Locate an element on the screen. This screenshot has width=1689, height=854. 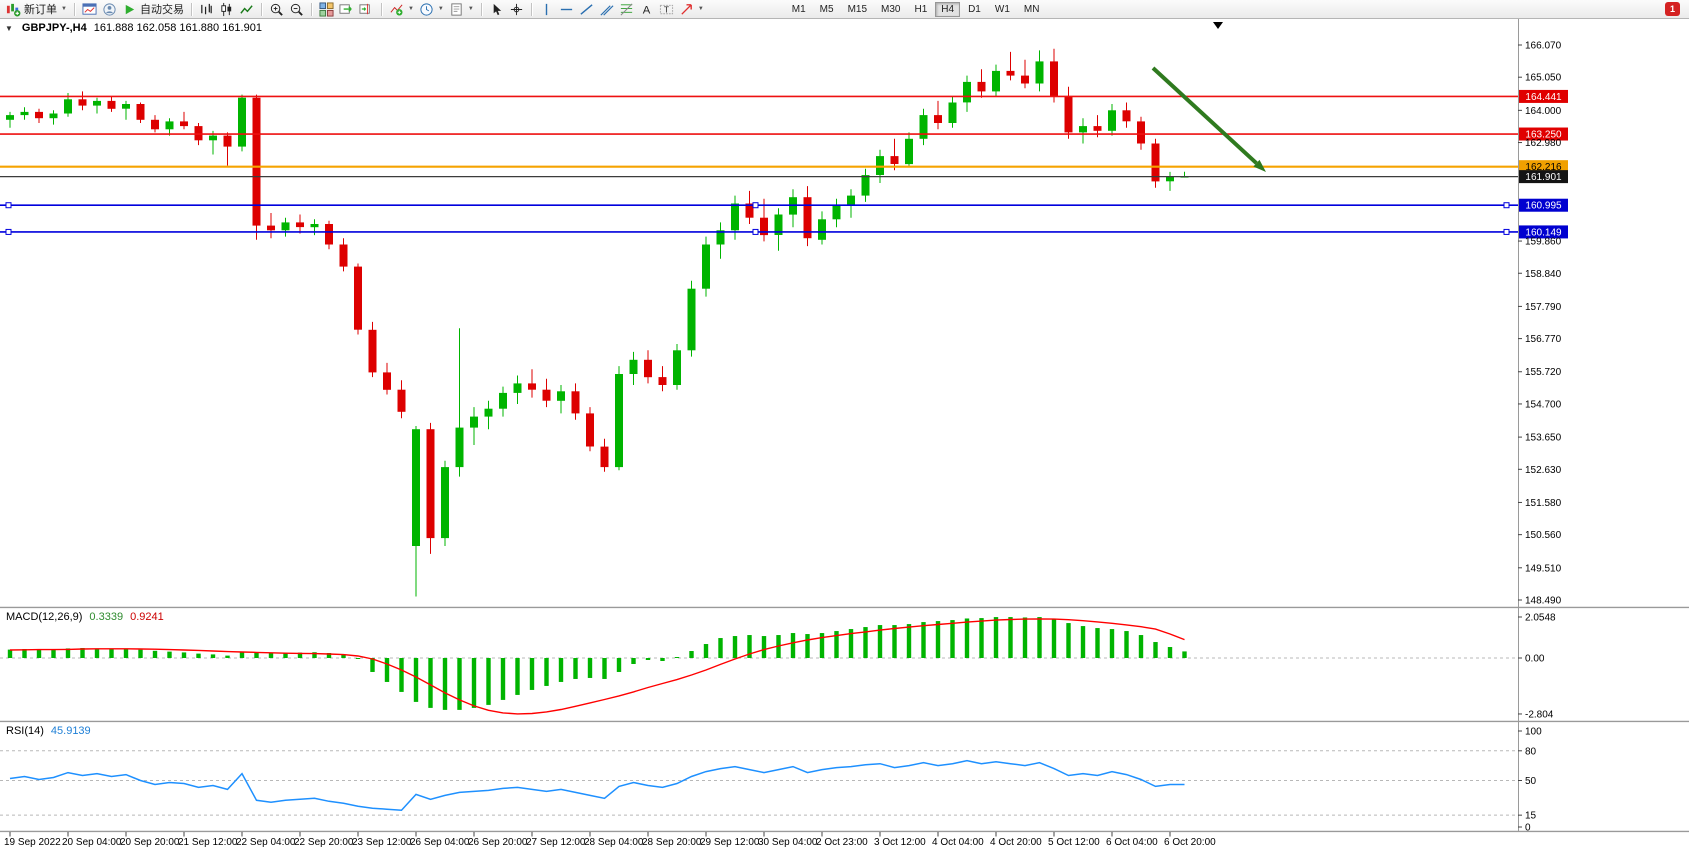
macd-main-value: 0.3339 is located at coordinates (106, 617).